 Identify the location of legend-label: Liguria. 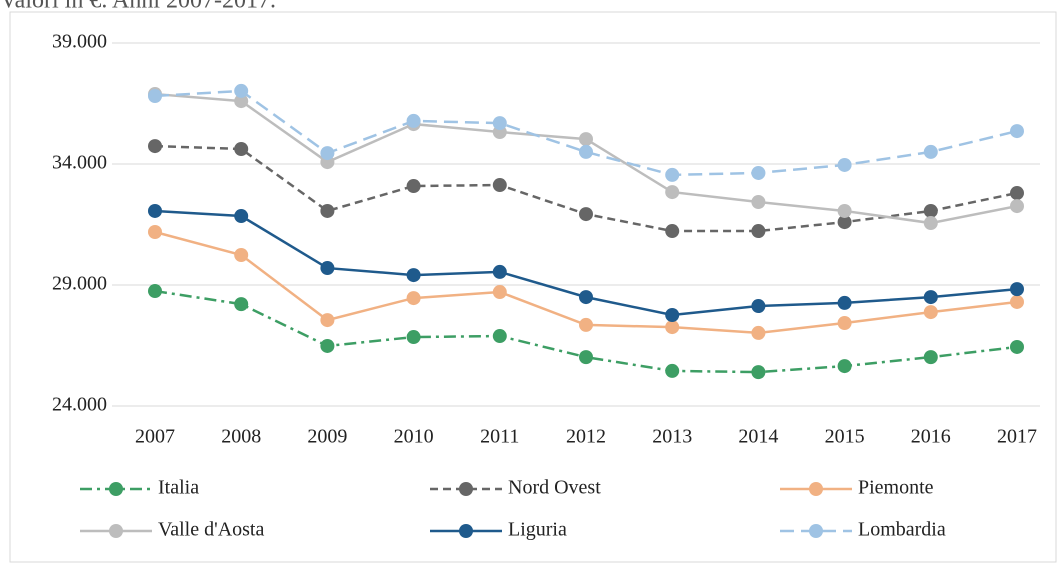
(537, 530).